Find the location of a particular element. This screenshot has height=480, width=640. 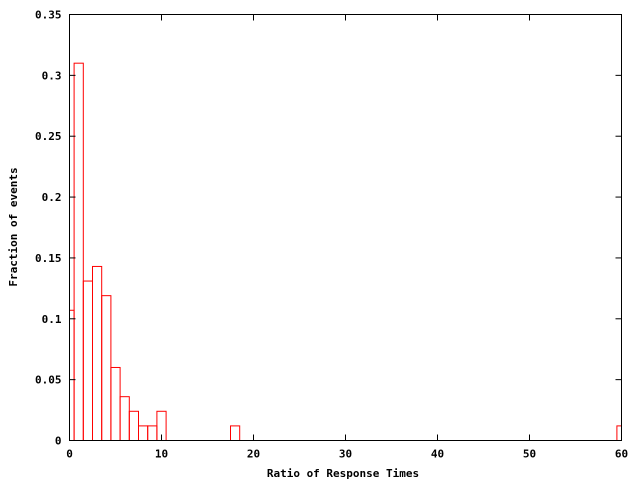

y-tick-label: 0 is located at coordinates (58, 441).